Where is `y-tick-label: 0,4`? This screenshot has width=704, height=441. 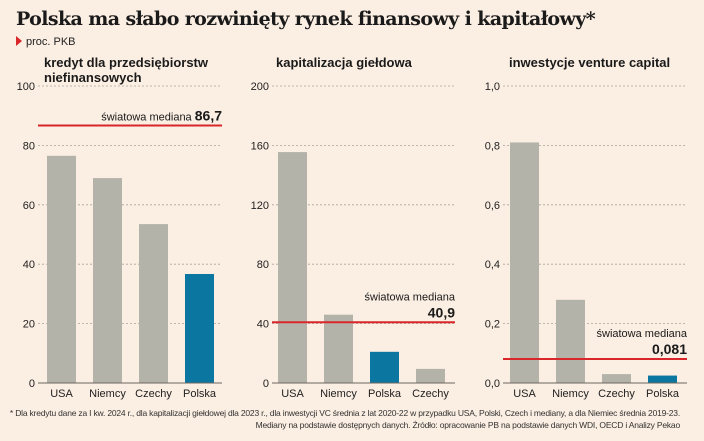
y-tick-label: 0,4 is located at coordinates (492, 265).